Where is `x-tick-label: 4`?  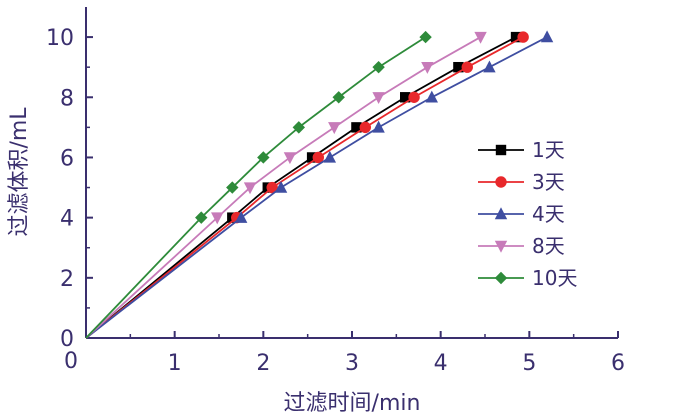 x-tick-label: 4 is located at coordinates (441, 363).